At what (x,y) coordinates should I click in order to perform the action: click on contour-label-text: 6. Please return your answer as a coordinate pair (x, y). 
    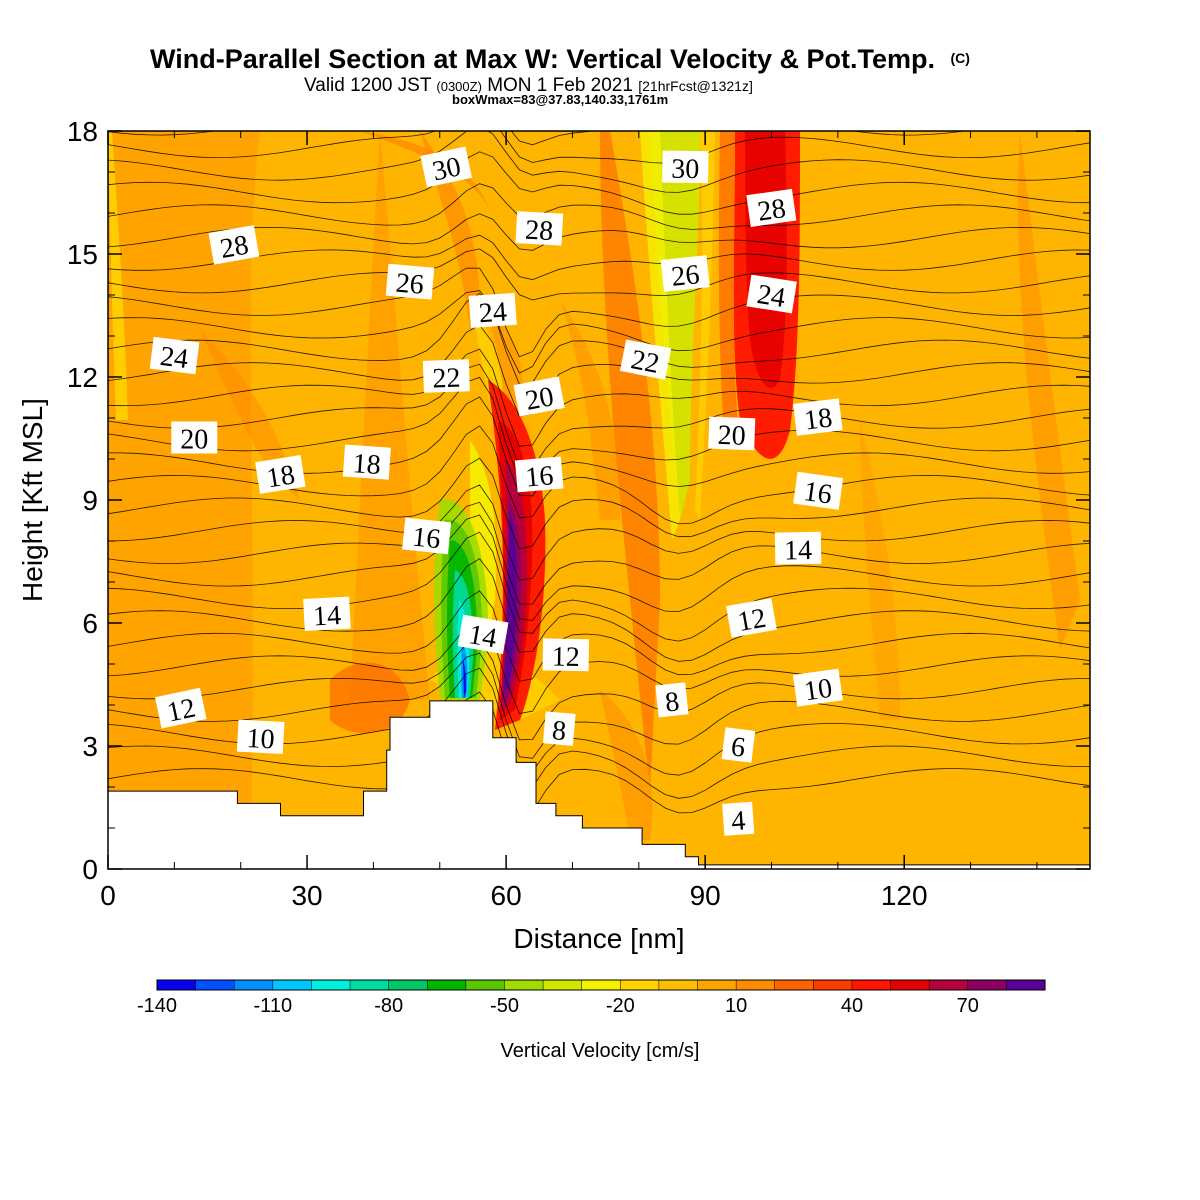
    Looking at the image, I should click on (738, 747).